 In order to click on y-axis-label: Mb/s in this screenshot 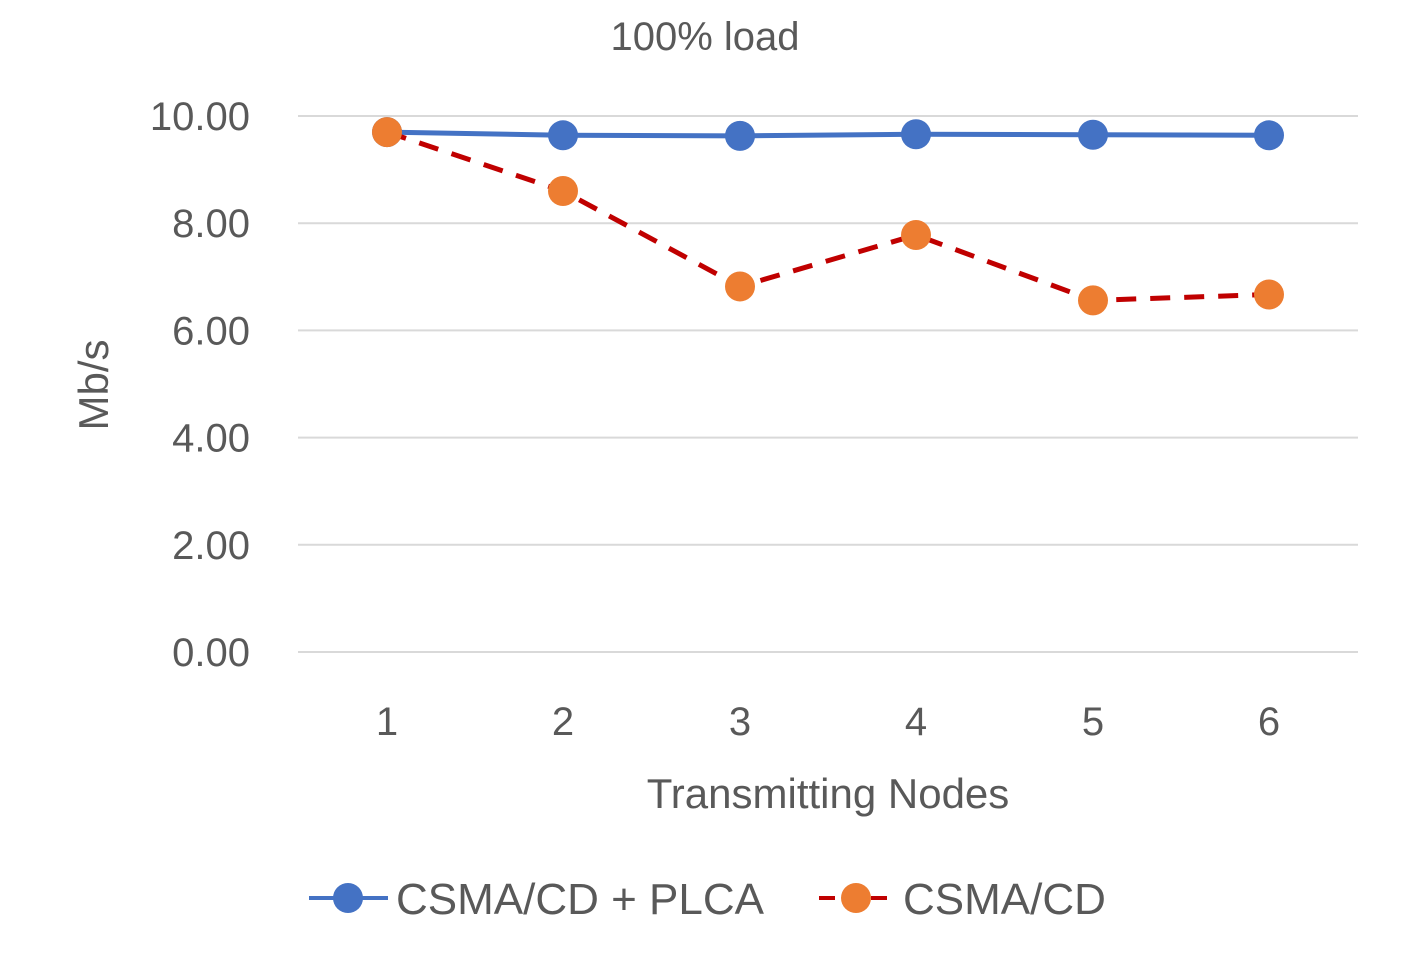, I will do `click(93, 384)`.